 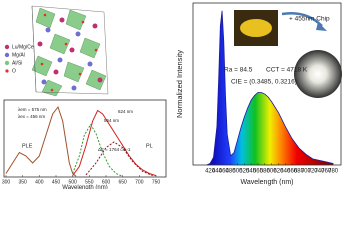 I want to click on x-tick-label: 750, so click(x=156, y=182).